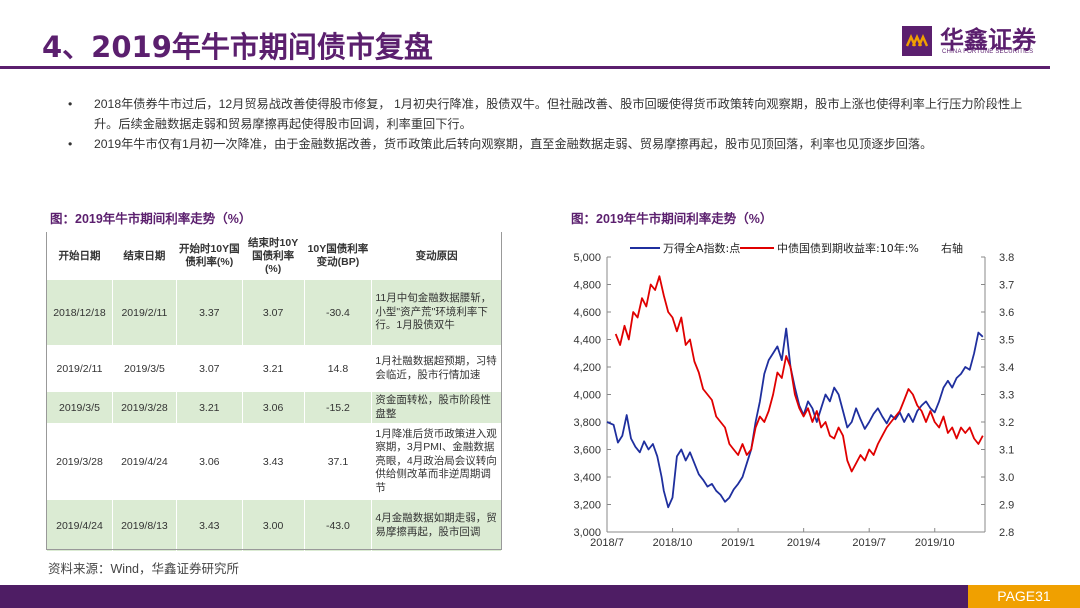 The width and height of the screenshot is (1080, 608). I want to click on x-tick-label: 2019/10, so click(935, 543).